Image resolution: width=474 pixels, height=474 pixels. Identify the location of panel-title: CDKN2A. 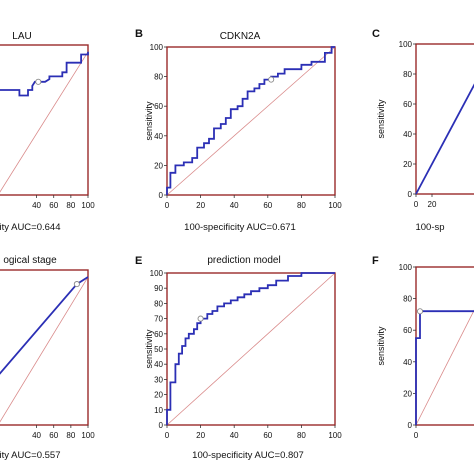
(240, 36).